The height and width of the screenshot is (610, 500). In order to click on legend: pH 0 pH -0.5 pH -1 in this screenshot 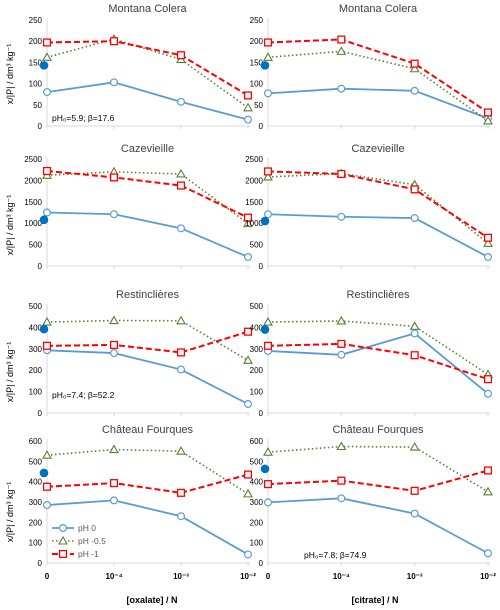, I will do `click(79, 541)`.